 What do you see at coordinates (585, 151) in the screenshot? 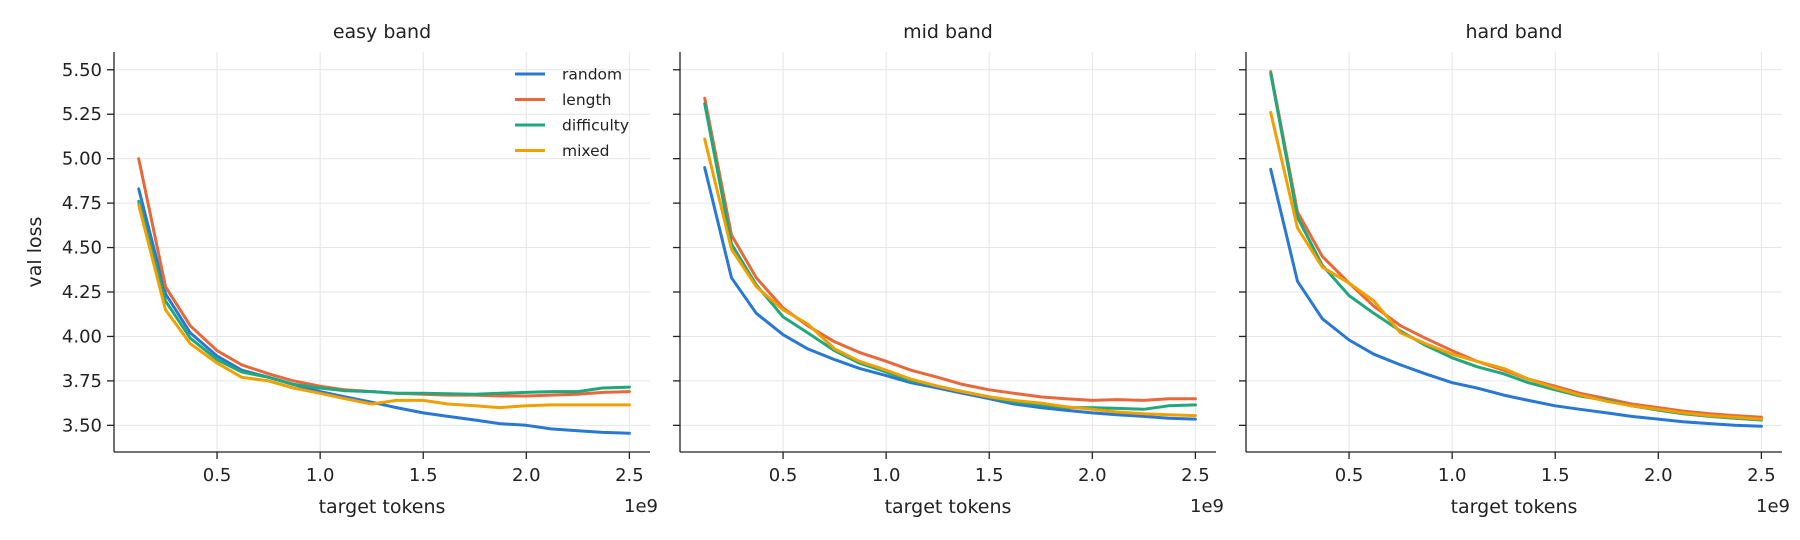
I see `legend-label-mixed: mixed` at bounding box center [585, 151].